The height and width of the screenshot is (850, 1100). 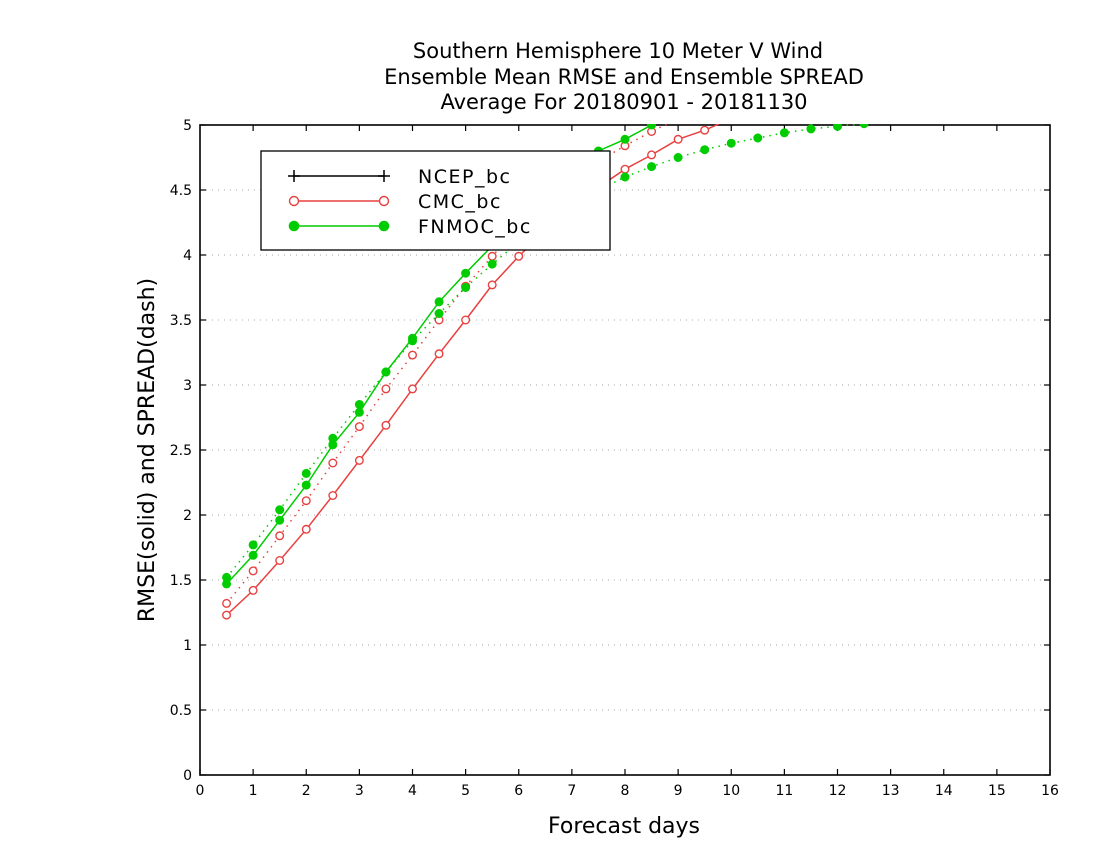 I want to click on legend: NCEP_bc CMC_bc FNMOC_bc, so click(x=435, y=200).